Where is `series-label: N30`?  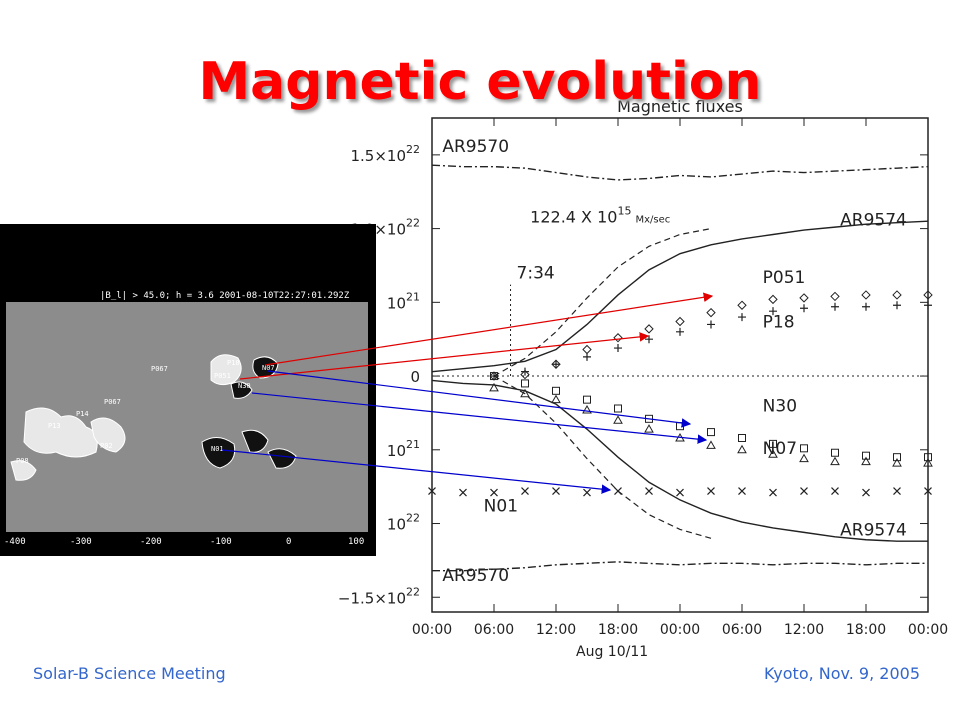 series-label: N30 is located at coordinates (780, 406).